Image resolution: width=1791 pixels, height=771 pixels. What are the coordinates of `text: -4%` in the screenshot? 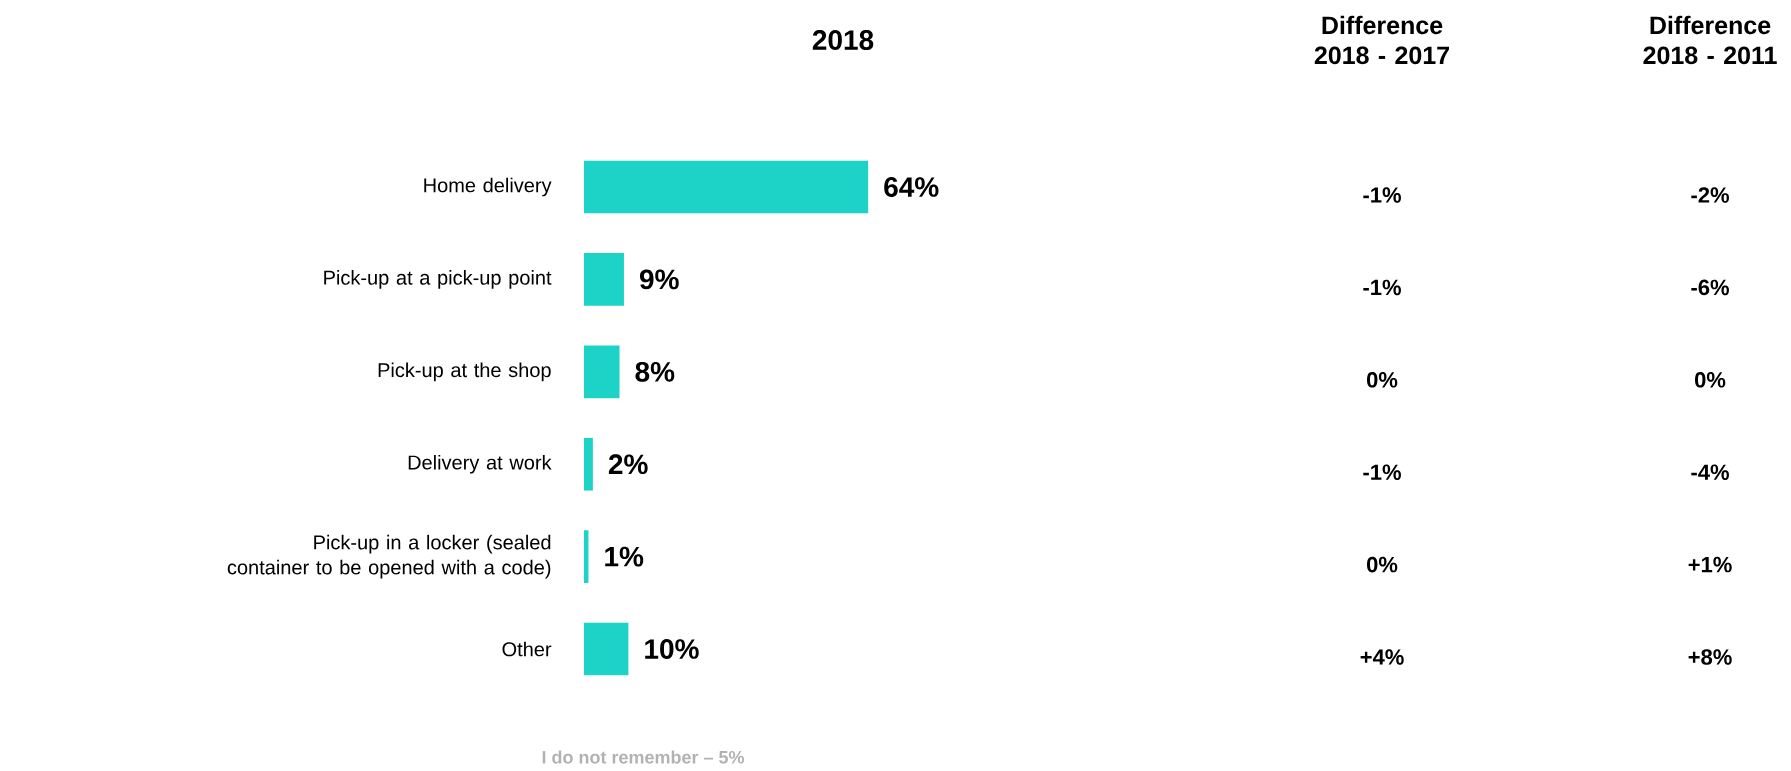 It's located at (1710, 472).